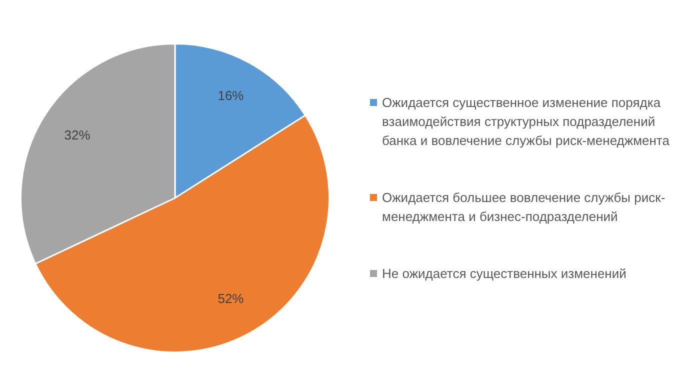 The height and width of the screenshot is (376, 675). What do you see at coordinates (77, 135) in the screenshot?
I see `data-label: 32%` at bounding box center [77, 135].